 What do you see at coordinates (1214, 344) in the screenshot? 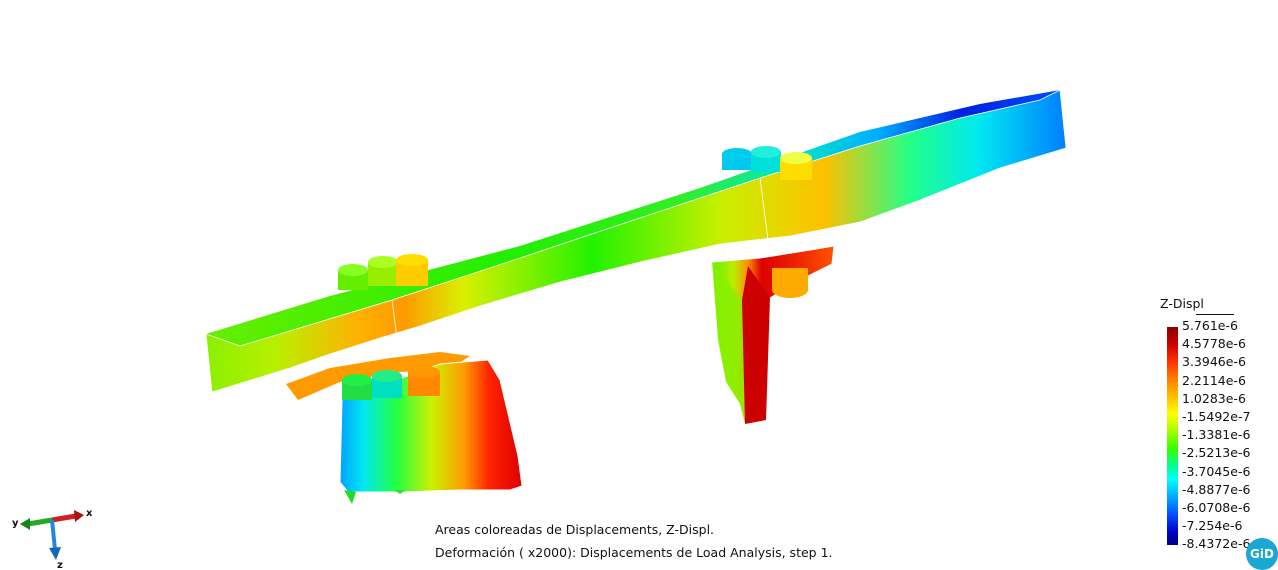
I see `legend-value: 4.5778e-6` at bounding box center [1214, 344].